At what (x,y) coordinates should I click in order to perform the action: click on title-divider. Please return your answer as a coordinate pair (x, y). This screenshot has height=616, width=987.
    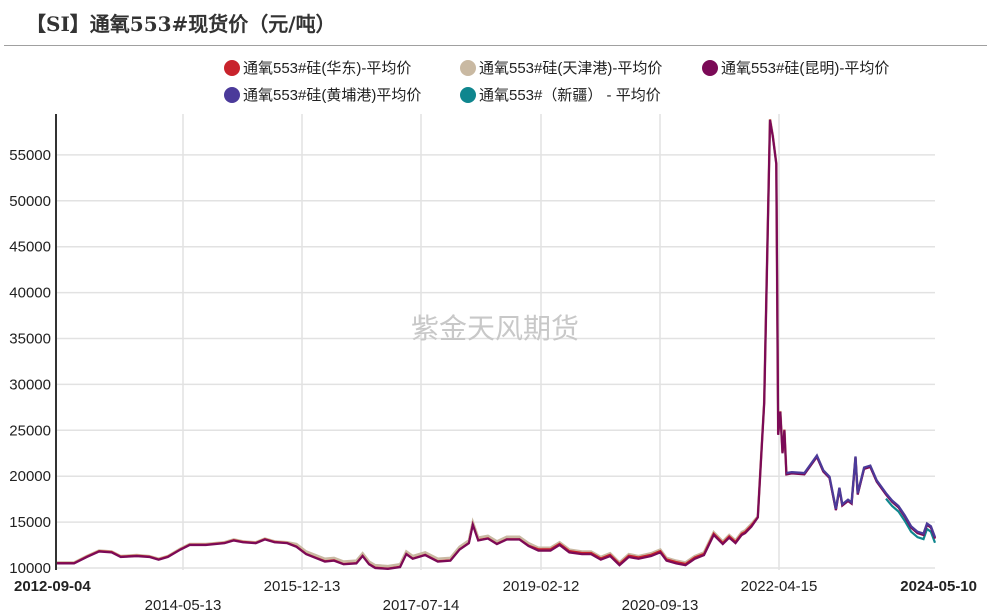
    Looking at the image, I should click on (495, 45).